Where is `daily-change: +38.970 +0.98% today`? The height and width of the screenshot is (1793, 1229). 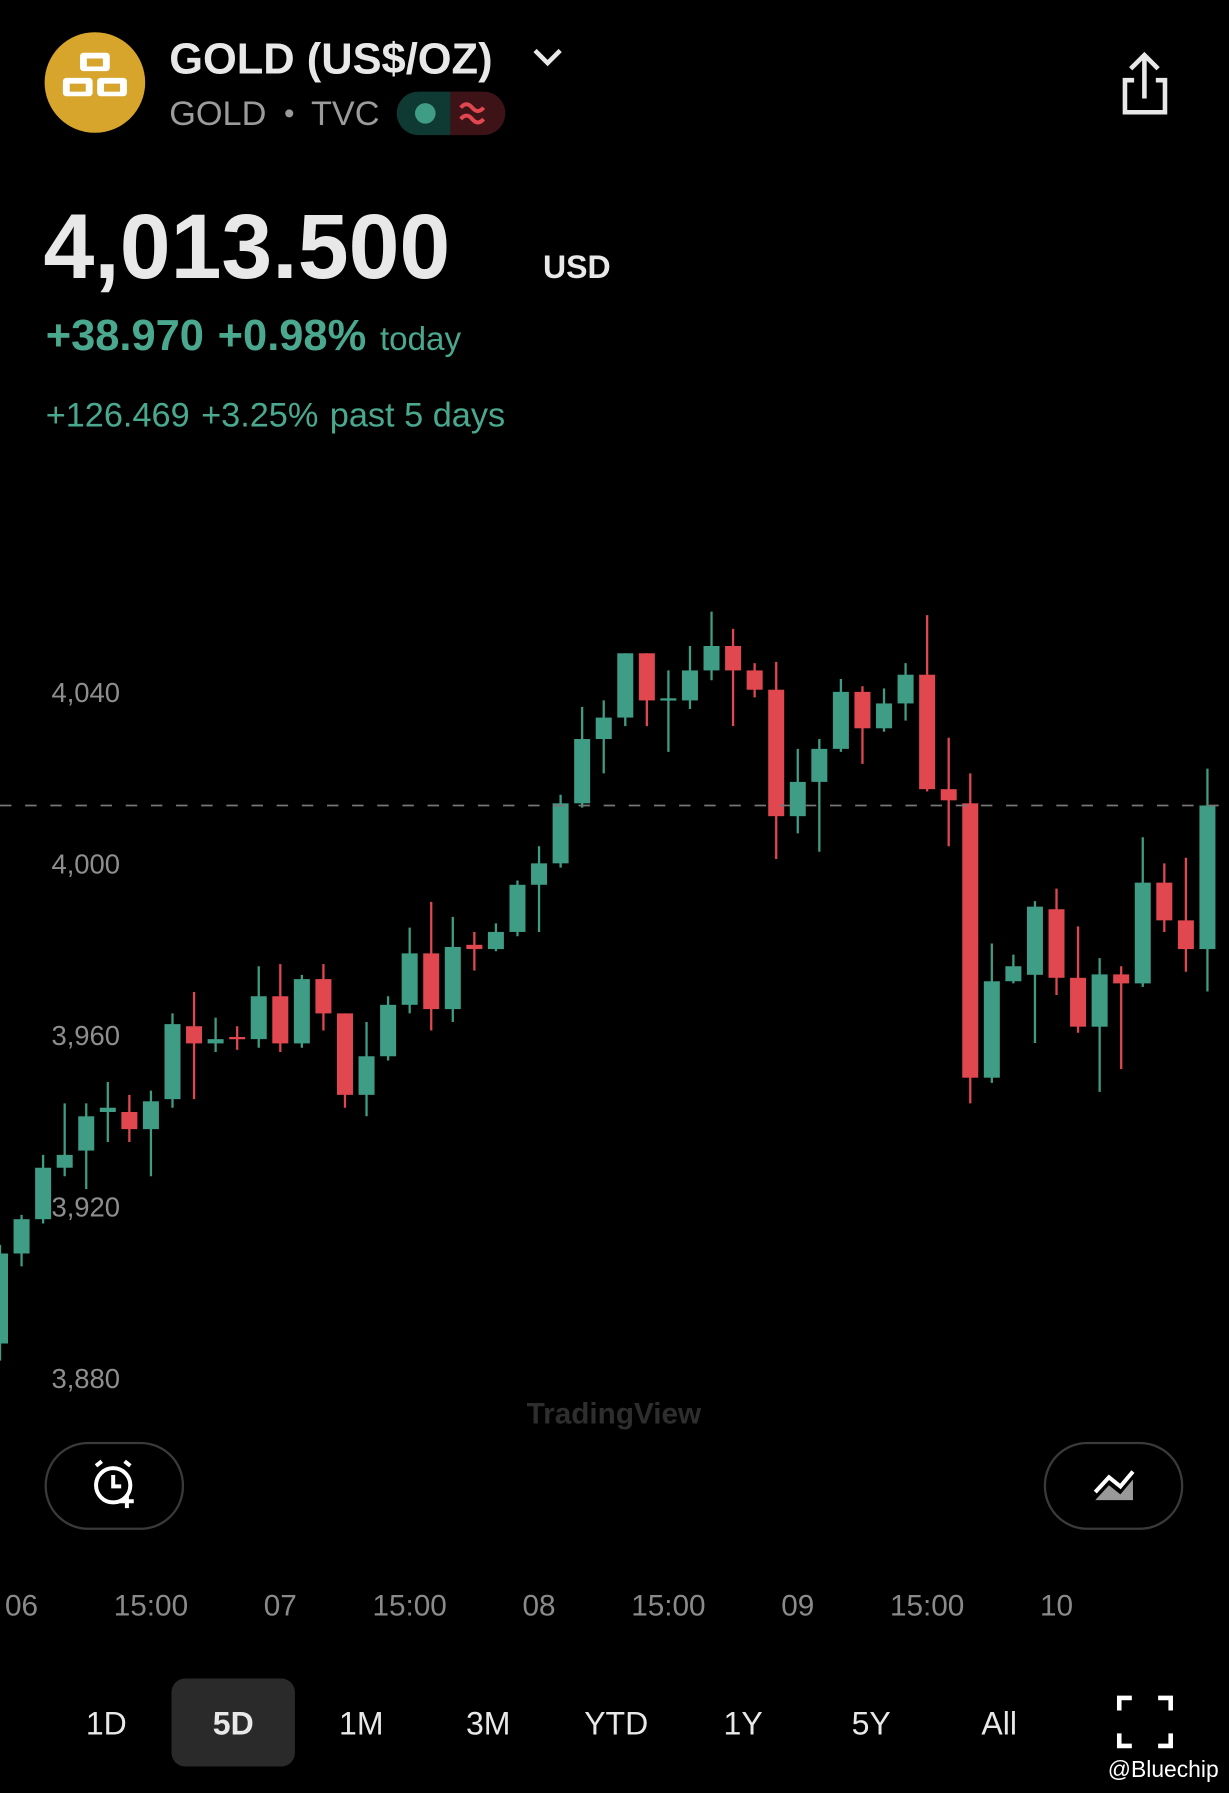
daily-change: +38.970 +0.98% today is located at coordinates (254, 336).